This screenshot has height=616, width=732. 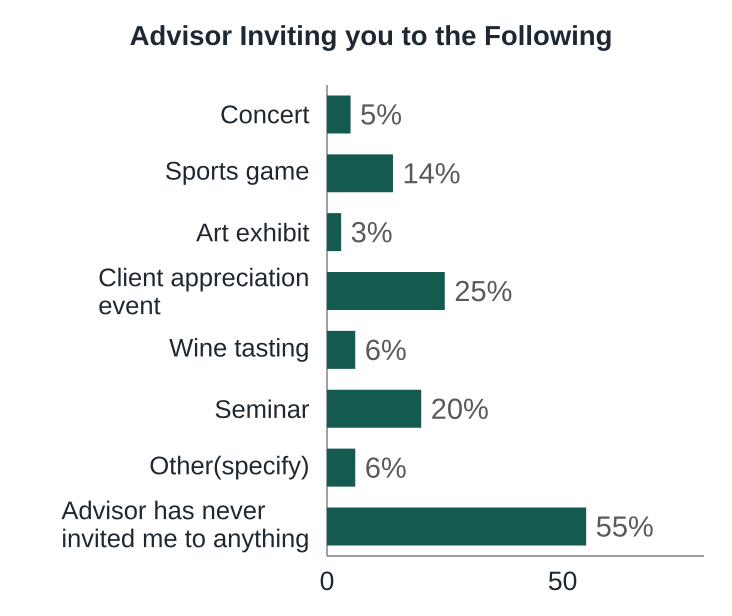 What do you see at coordinates (253, 232) in the screenshot?
I see `y-tick-label: Art exhibit` at bounding box center [253, 232].